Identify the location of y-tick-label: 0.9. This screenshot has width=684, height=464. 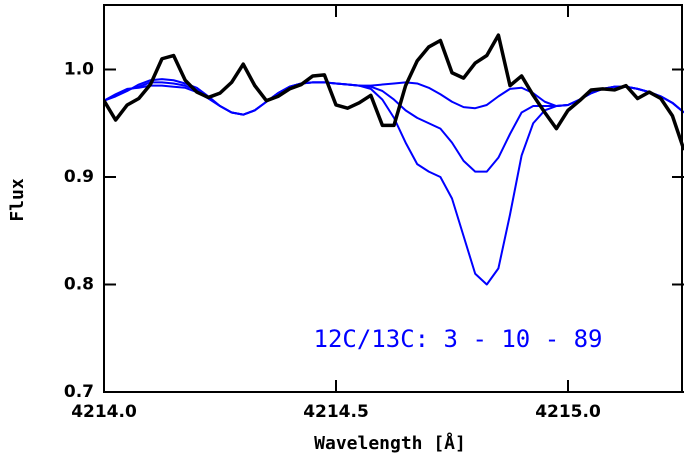
(79, 177).